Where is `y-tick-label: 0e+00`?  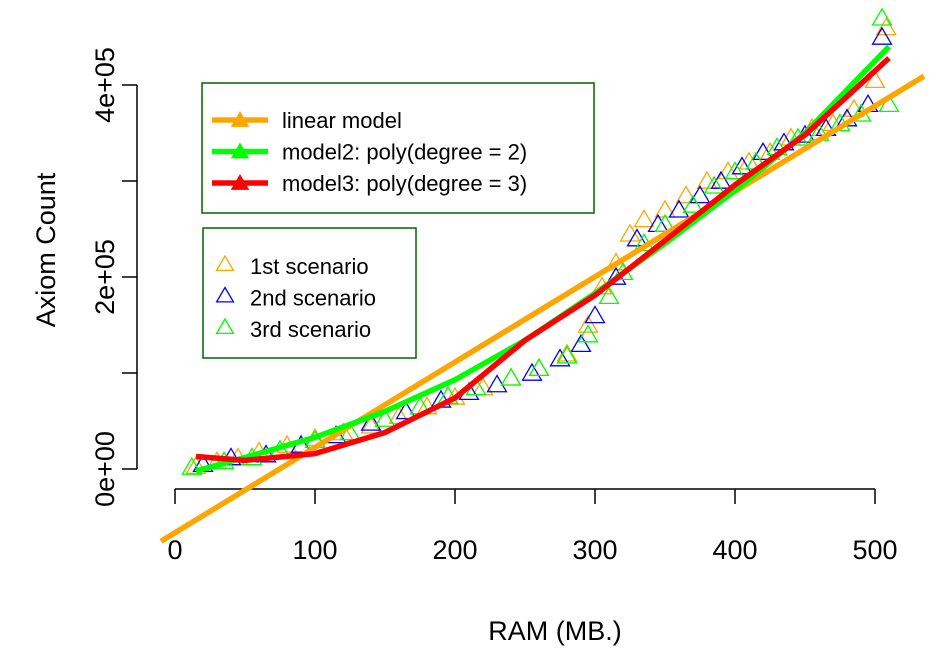
y-tick-label: 0e+00 is located at coordinates (105, 469).